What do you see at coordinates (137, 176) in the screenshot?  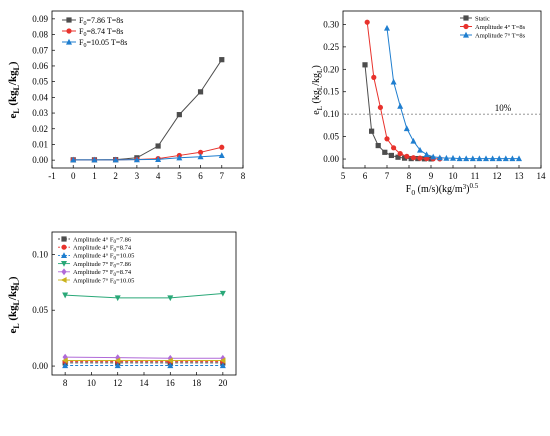 I see `x-tick-label: 3` at bounding box center [137, 176].